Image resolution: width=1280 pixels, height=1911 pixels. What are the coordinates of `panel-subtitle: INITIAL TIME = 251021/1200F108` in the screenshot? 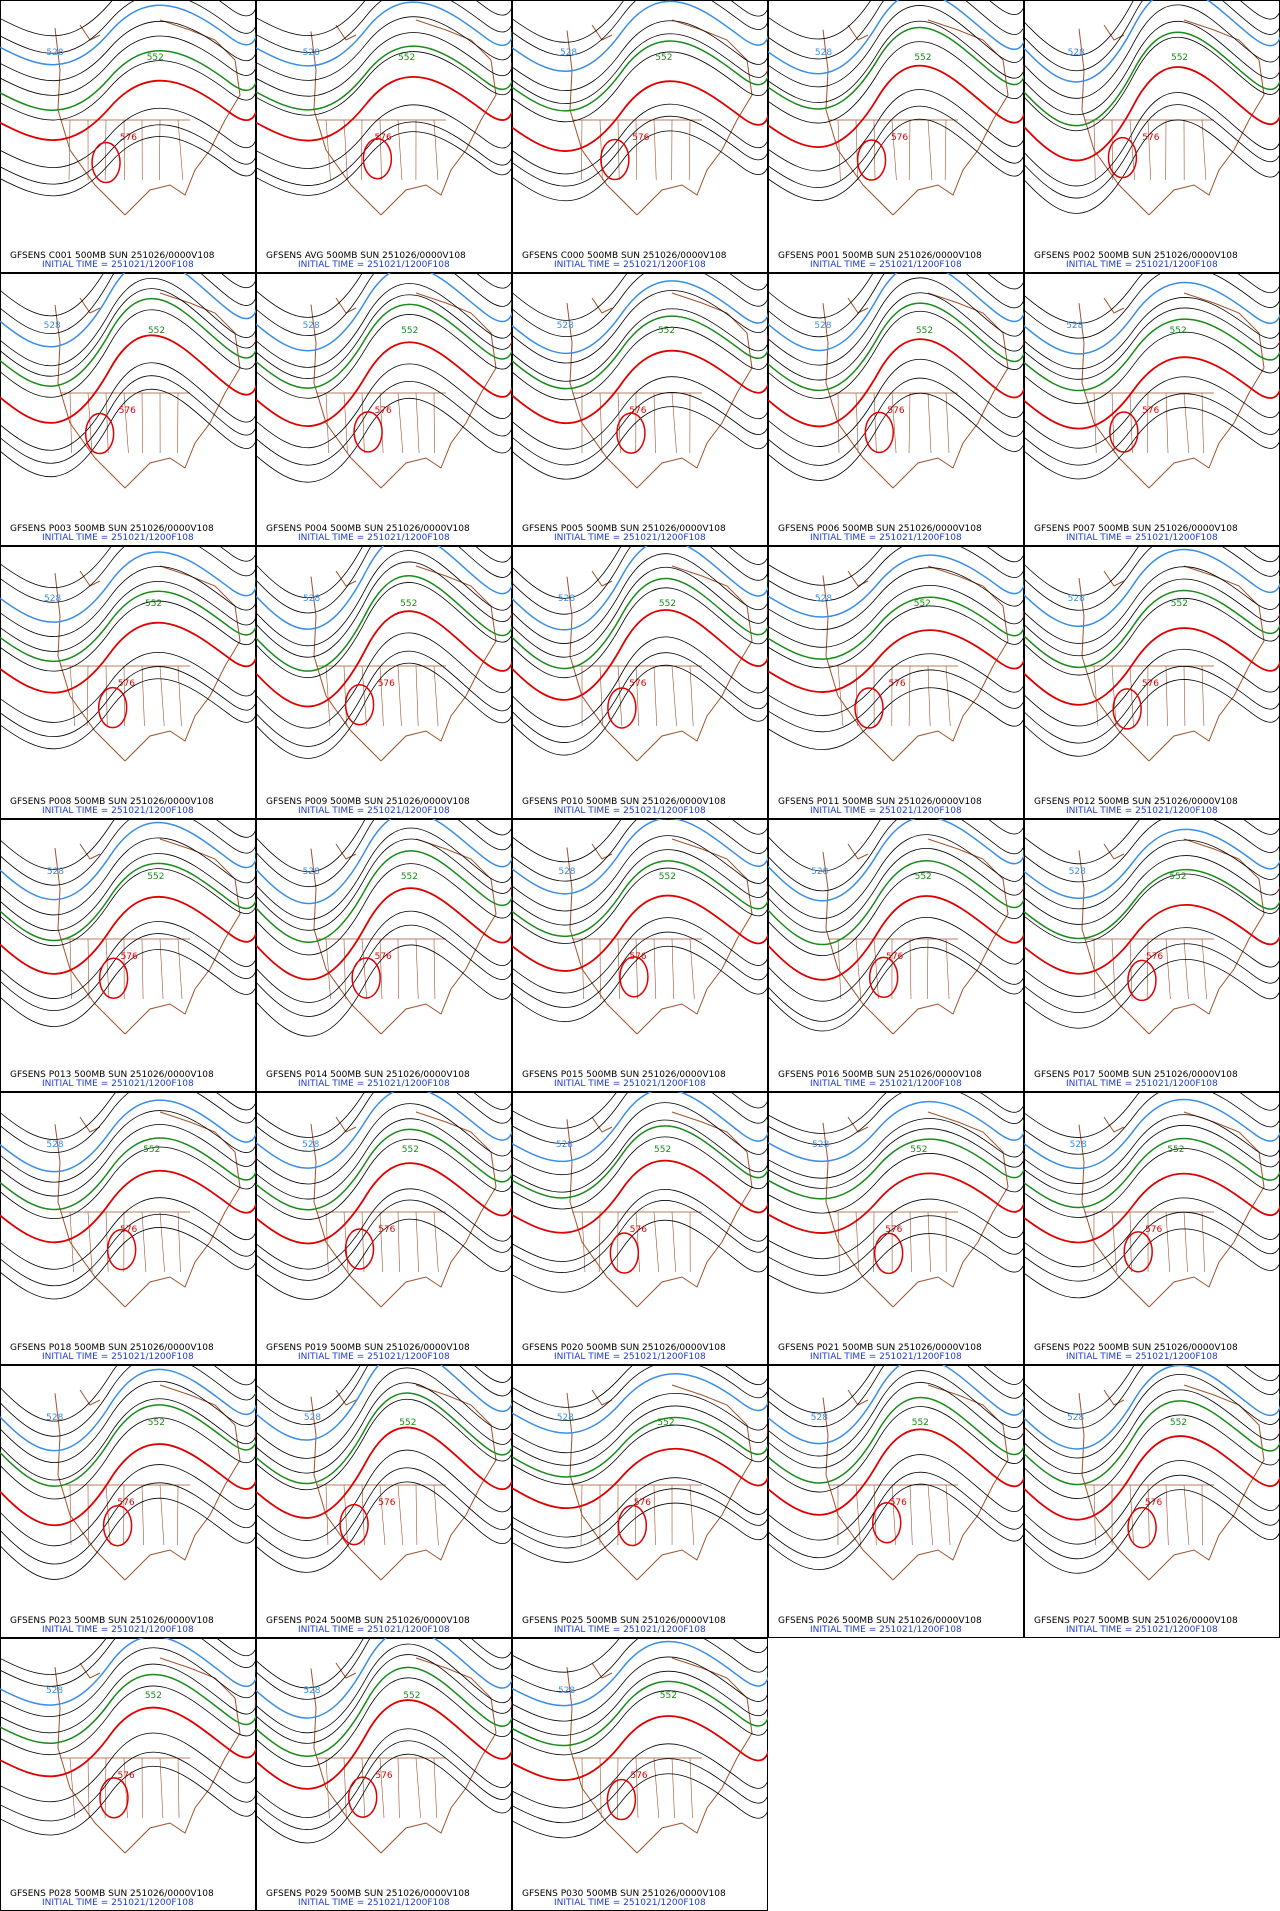 It's located at (374, 1084).